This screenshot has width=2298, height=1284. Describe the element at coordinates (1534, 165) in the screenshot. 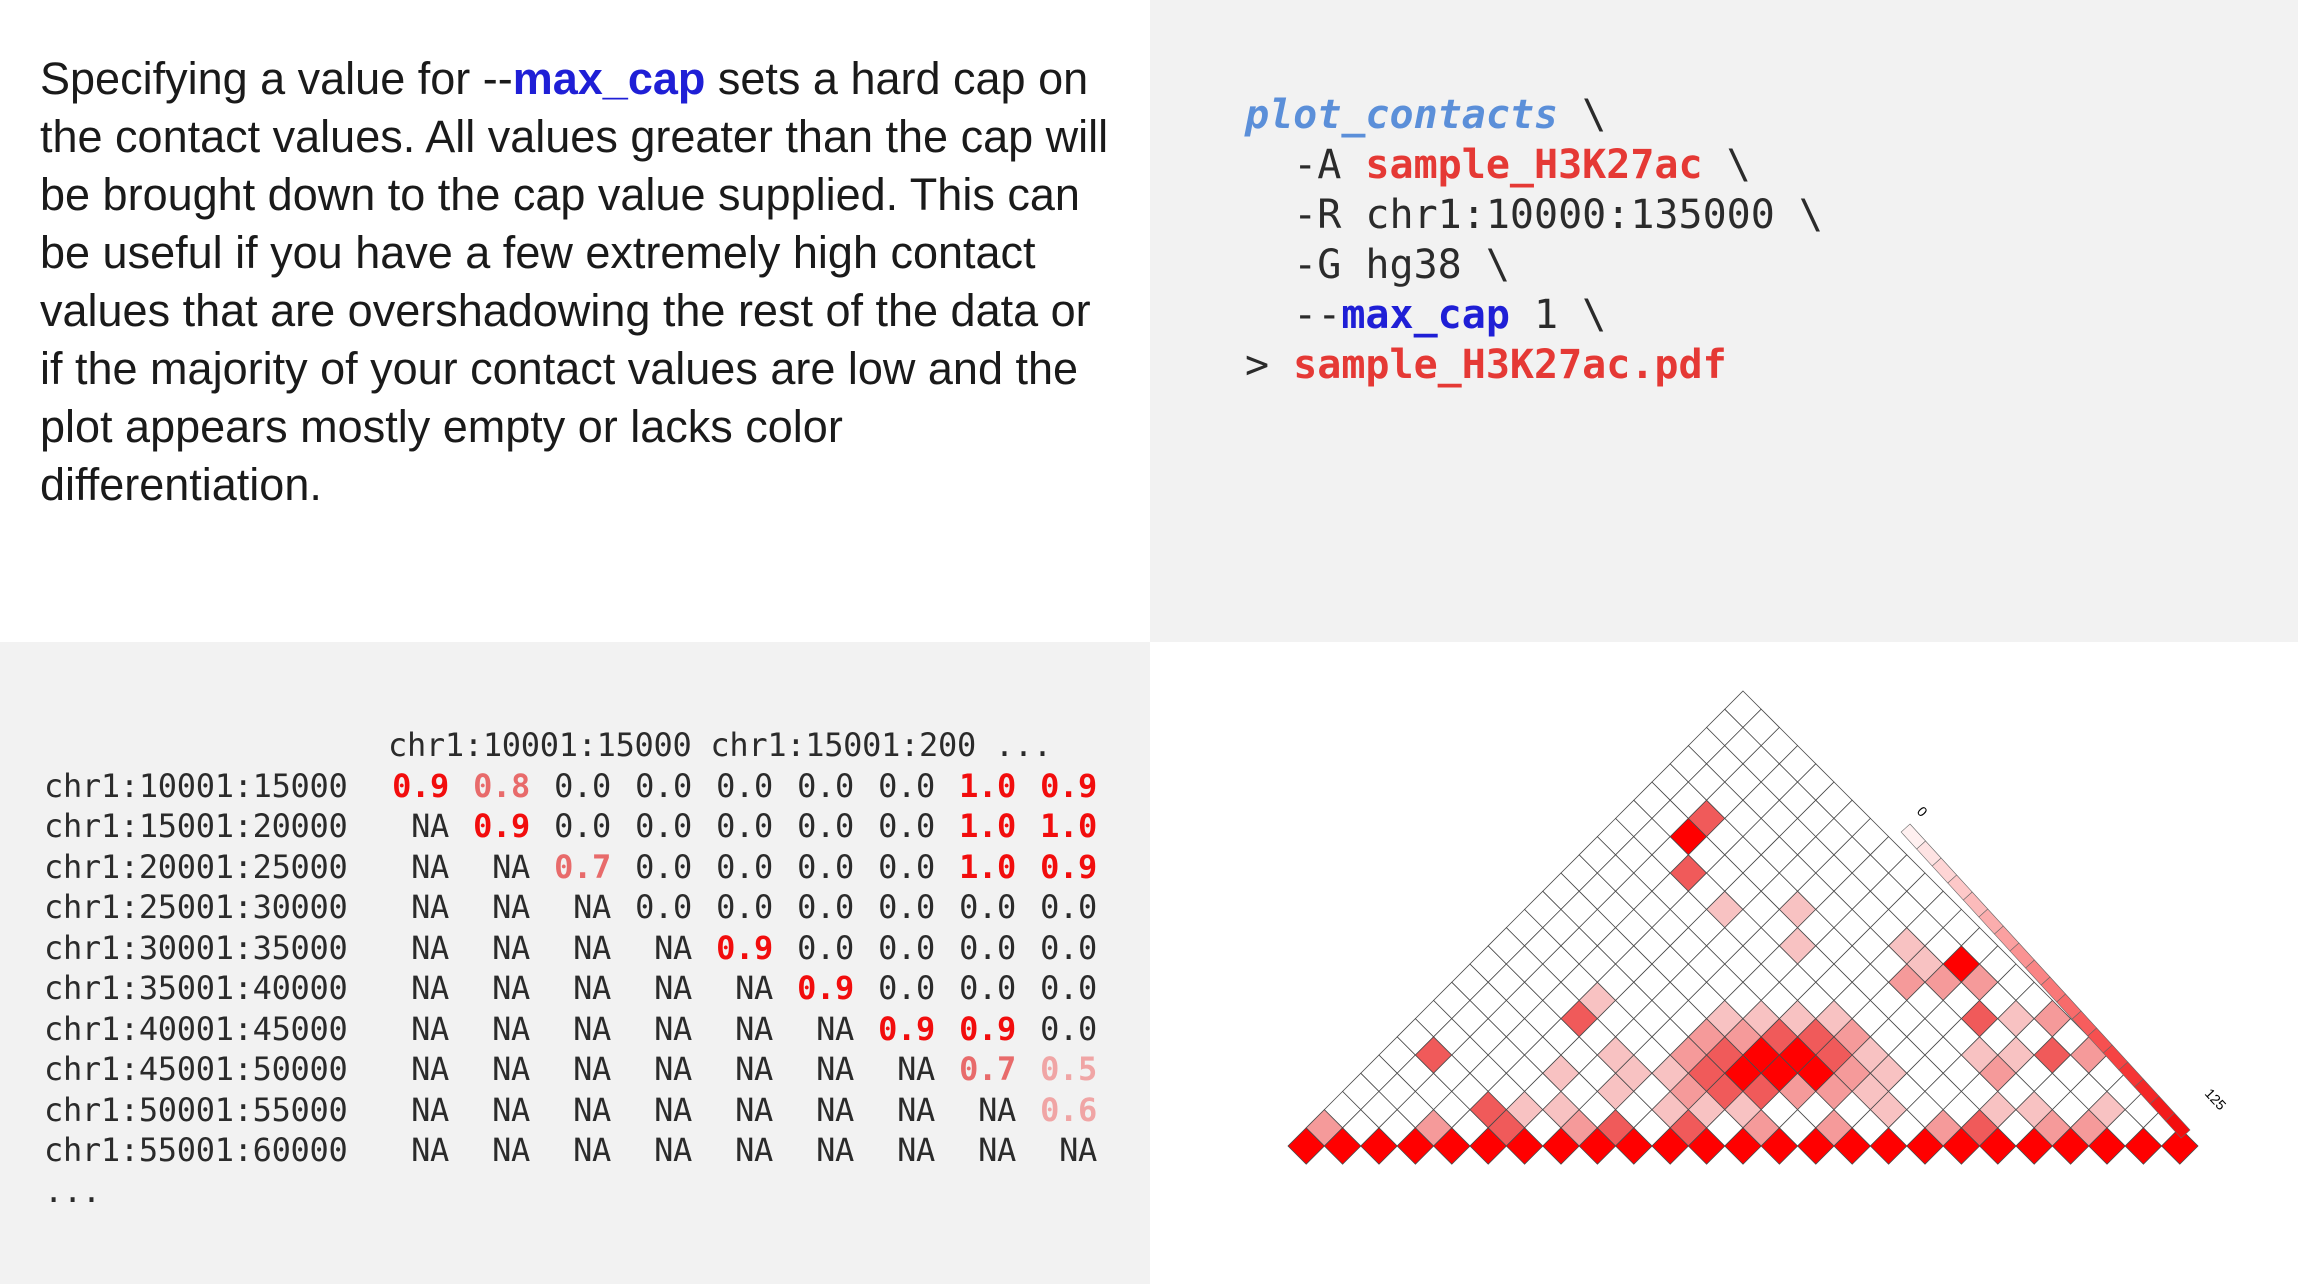

I see `a-value: sample_H3K27ac` at that location.